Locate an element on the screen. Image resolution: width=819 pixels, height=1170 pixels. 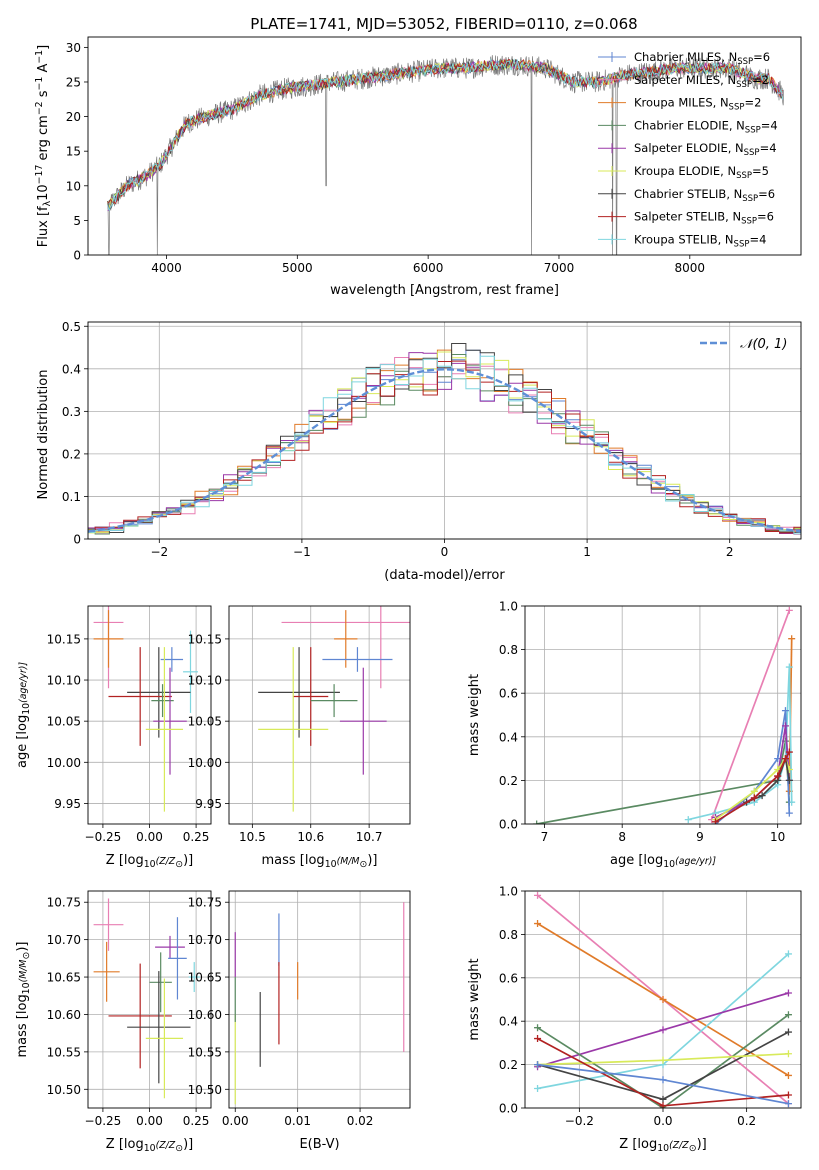
mass_vs_Z-ylabel-part: mass [log is located at coordinates (22, 1025).